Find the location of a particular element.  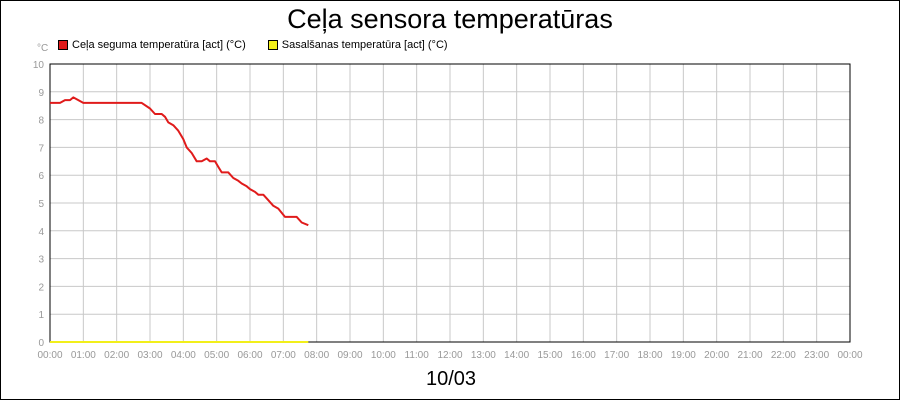

x-tick-label: 04:00 is located at coordinates (183, 355).